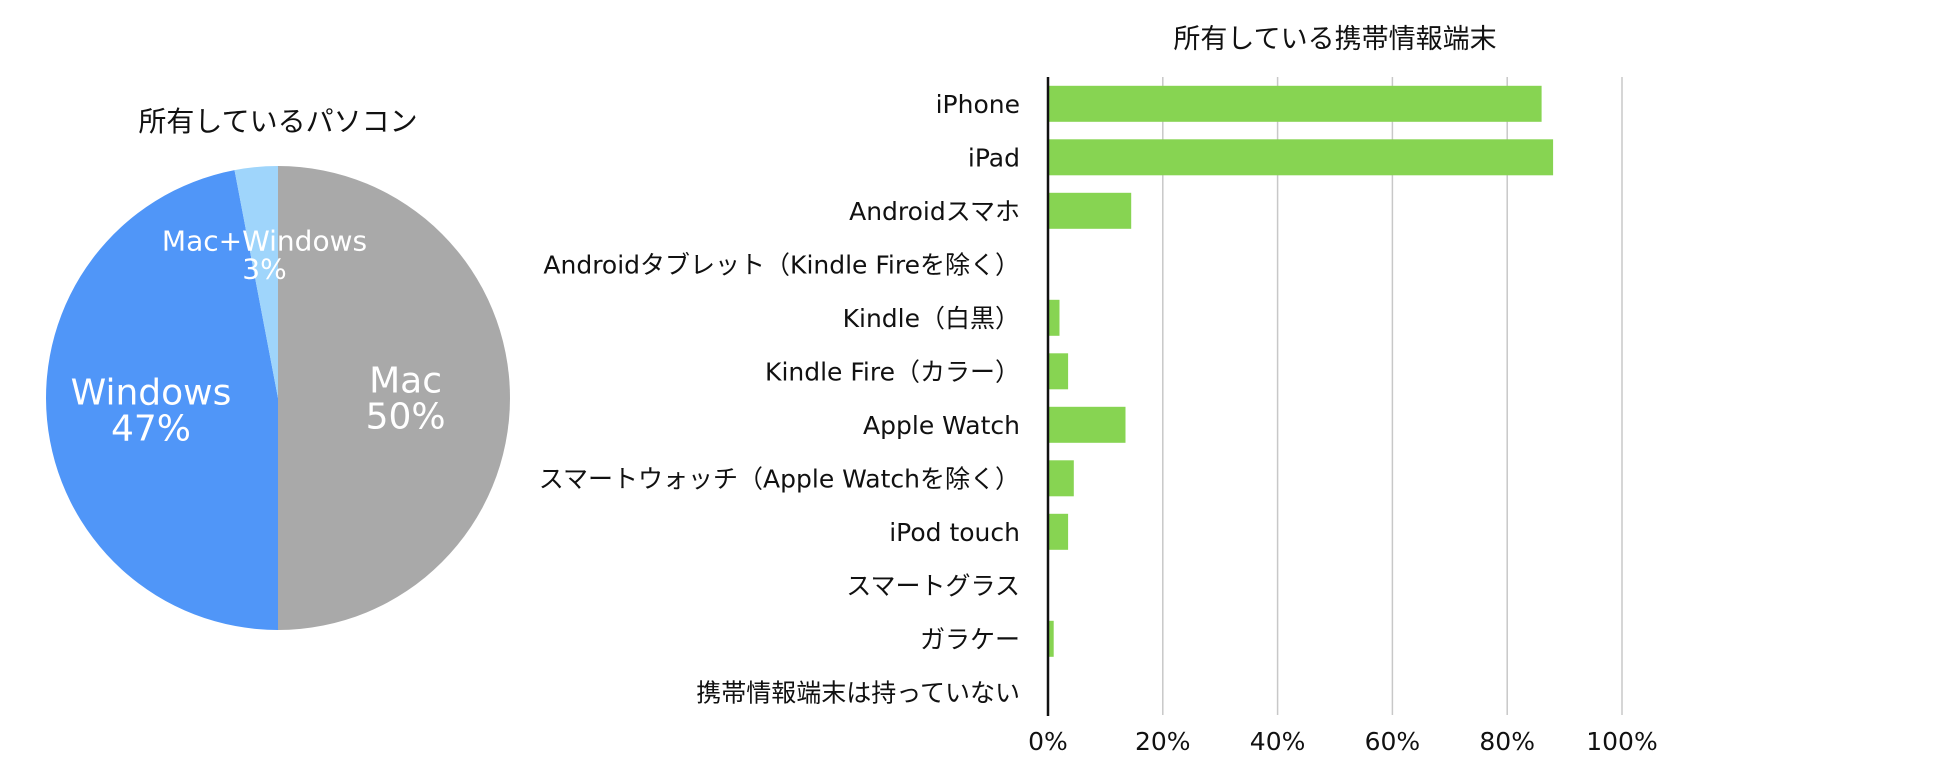 The width and height of the screenshot is (1956, 770). I want to click on bar-category-label: Androidタブレット（Kindle Fireを除く）, so click(781, 264).